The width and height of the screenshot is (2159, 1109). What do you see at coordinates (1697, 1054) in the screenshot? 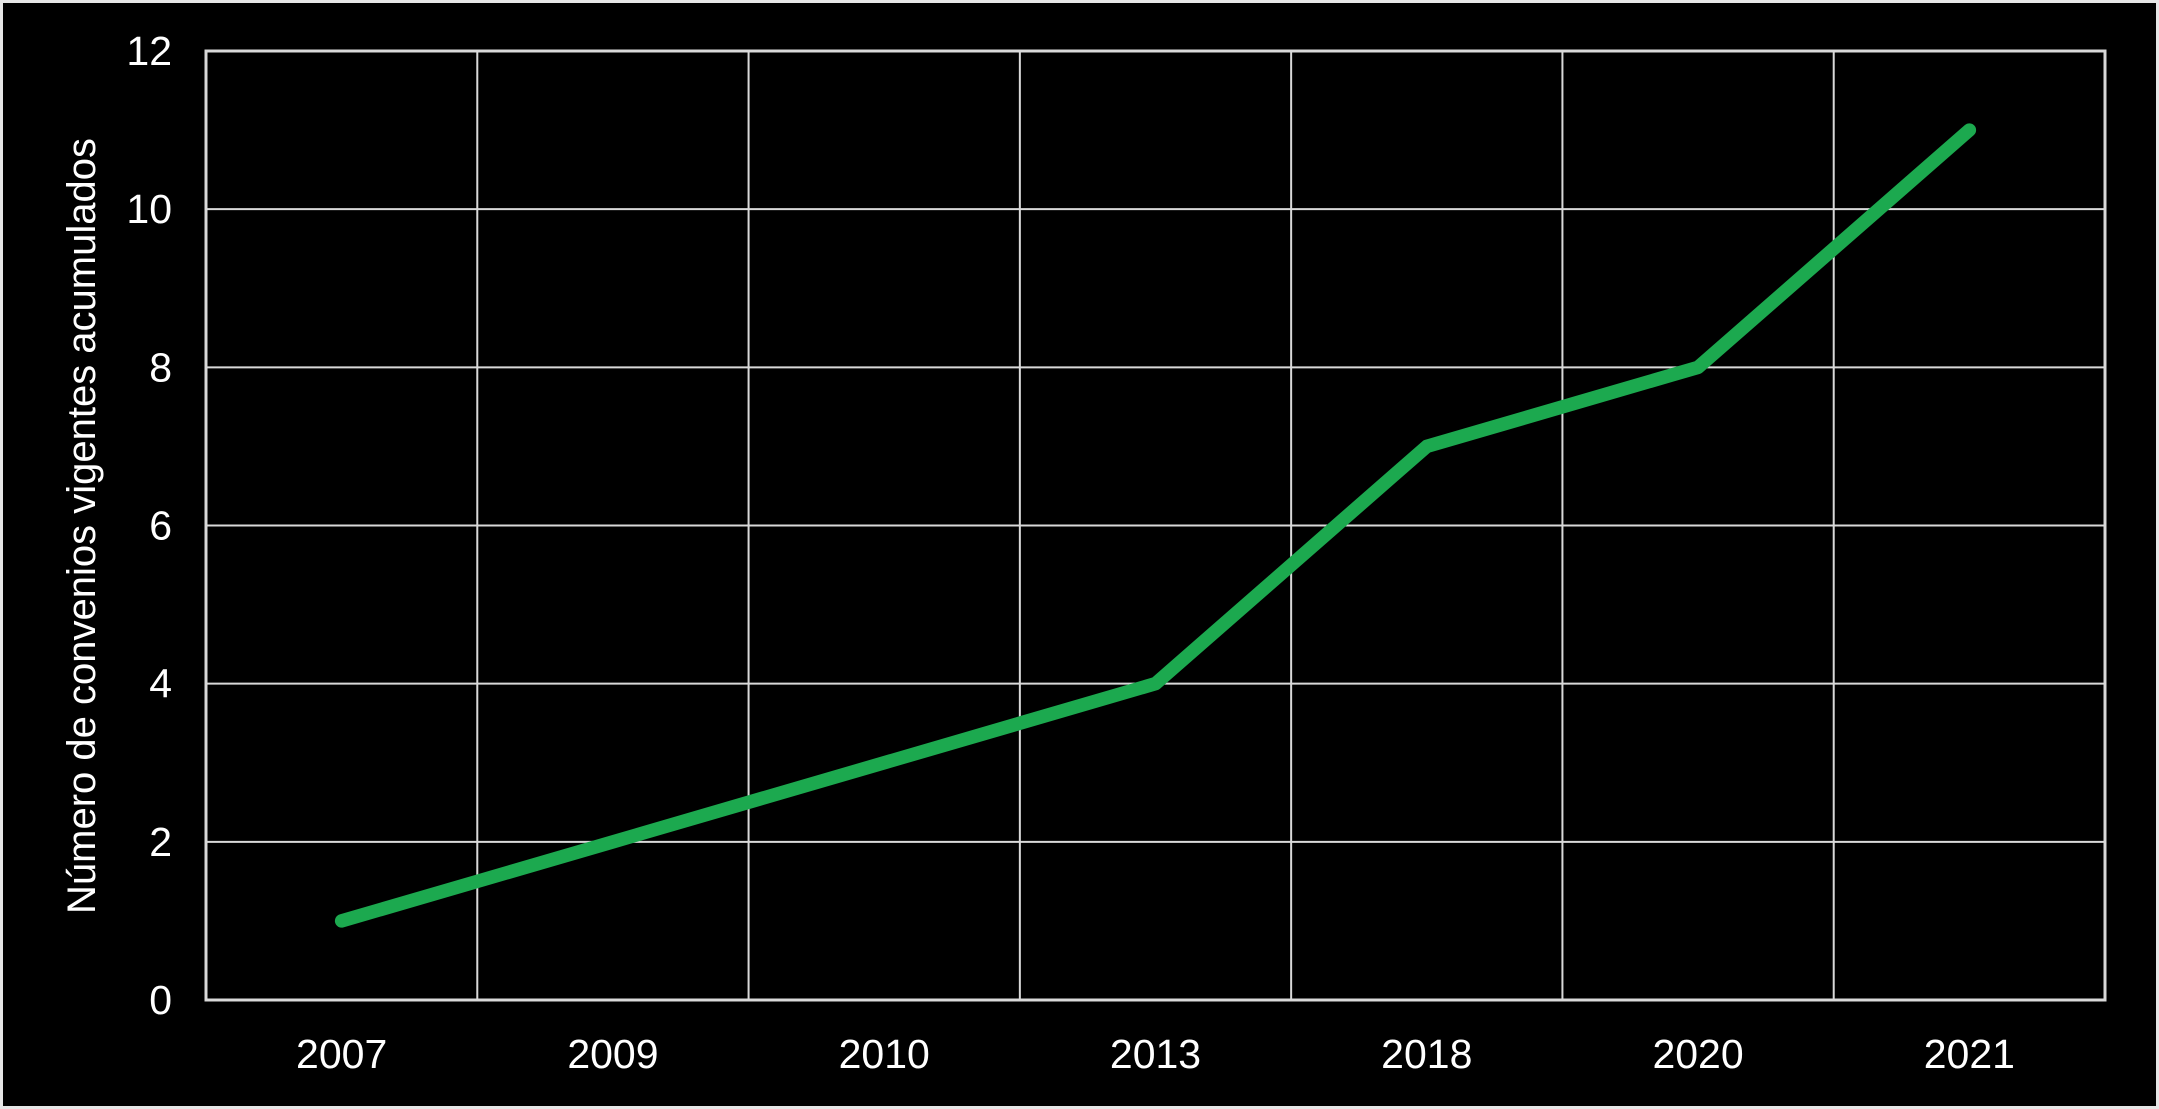
I see `x-axis-label: 2020` at bounding box center [1697, 1054].